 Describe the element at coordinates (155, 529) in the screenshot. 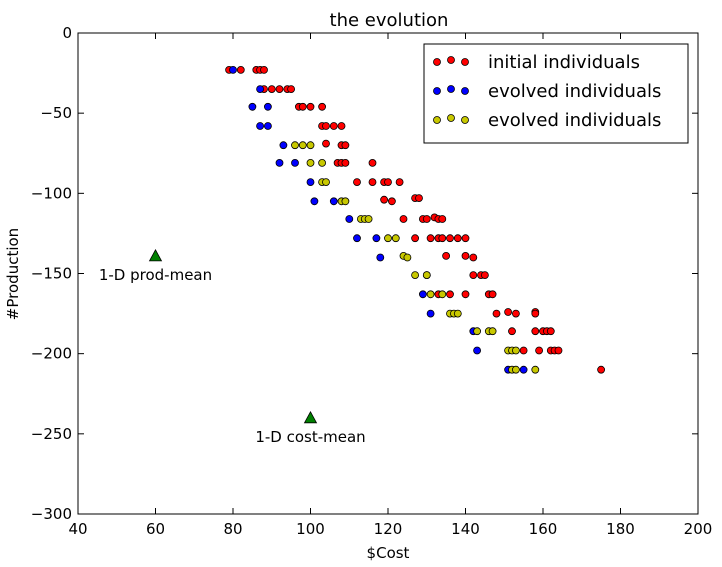

I see `x-tick-label-1: 60` at that location.